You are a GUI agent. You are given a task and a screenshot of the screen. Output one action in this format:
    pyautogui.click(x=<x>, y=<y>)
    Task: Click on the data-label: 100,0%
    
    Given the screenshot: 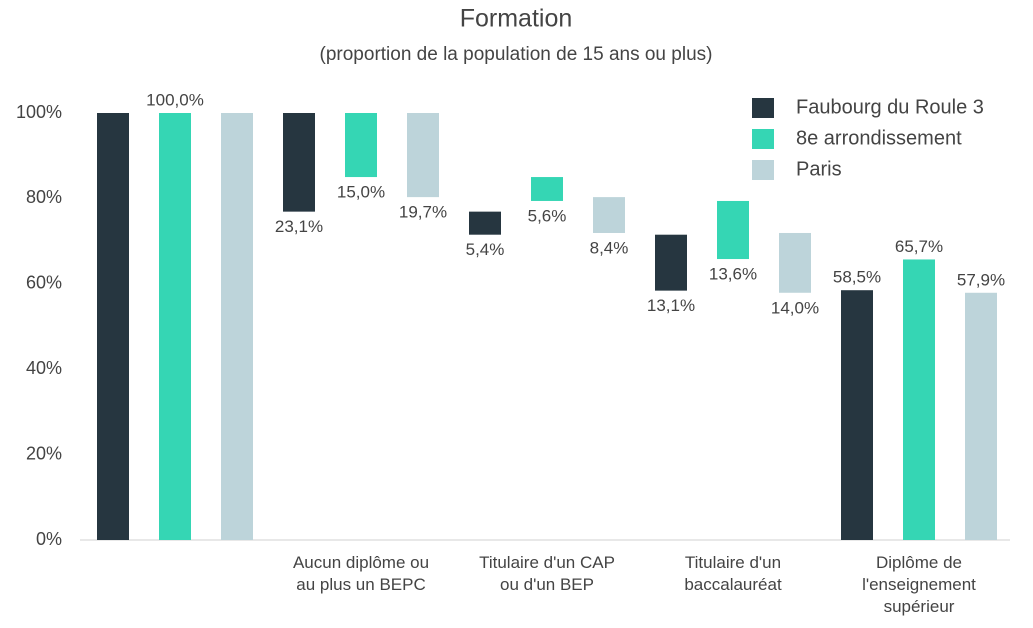 What is the action you would take?
    pyautogui.click(x=175, y=99)
    